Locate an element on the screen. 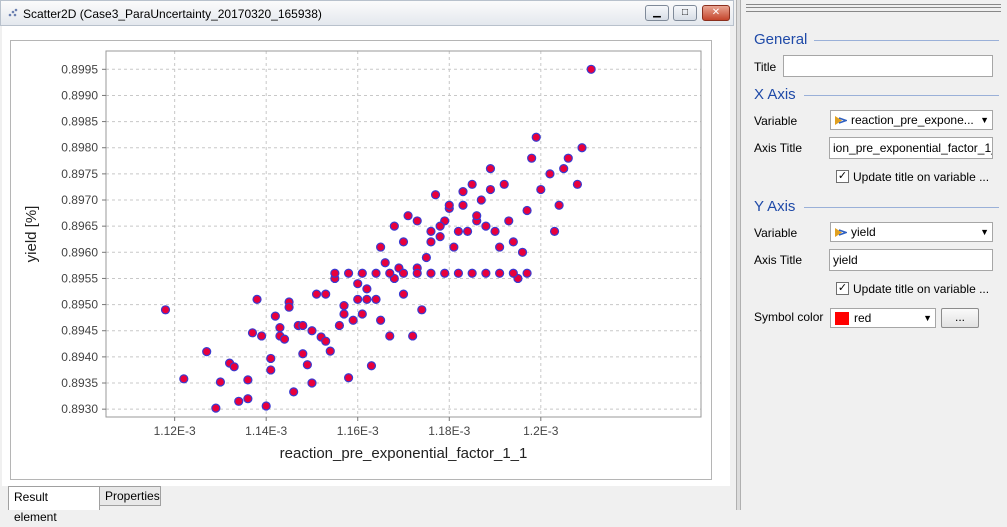 The height and width of the screenshot is (527, 1007). maximize-button: □ is located at coordinates (685, 13).